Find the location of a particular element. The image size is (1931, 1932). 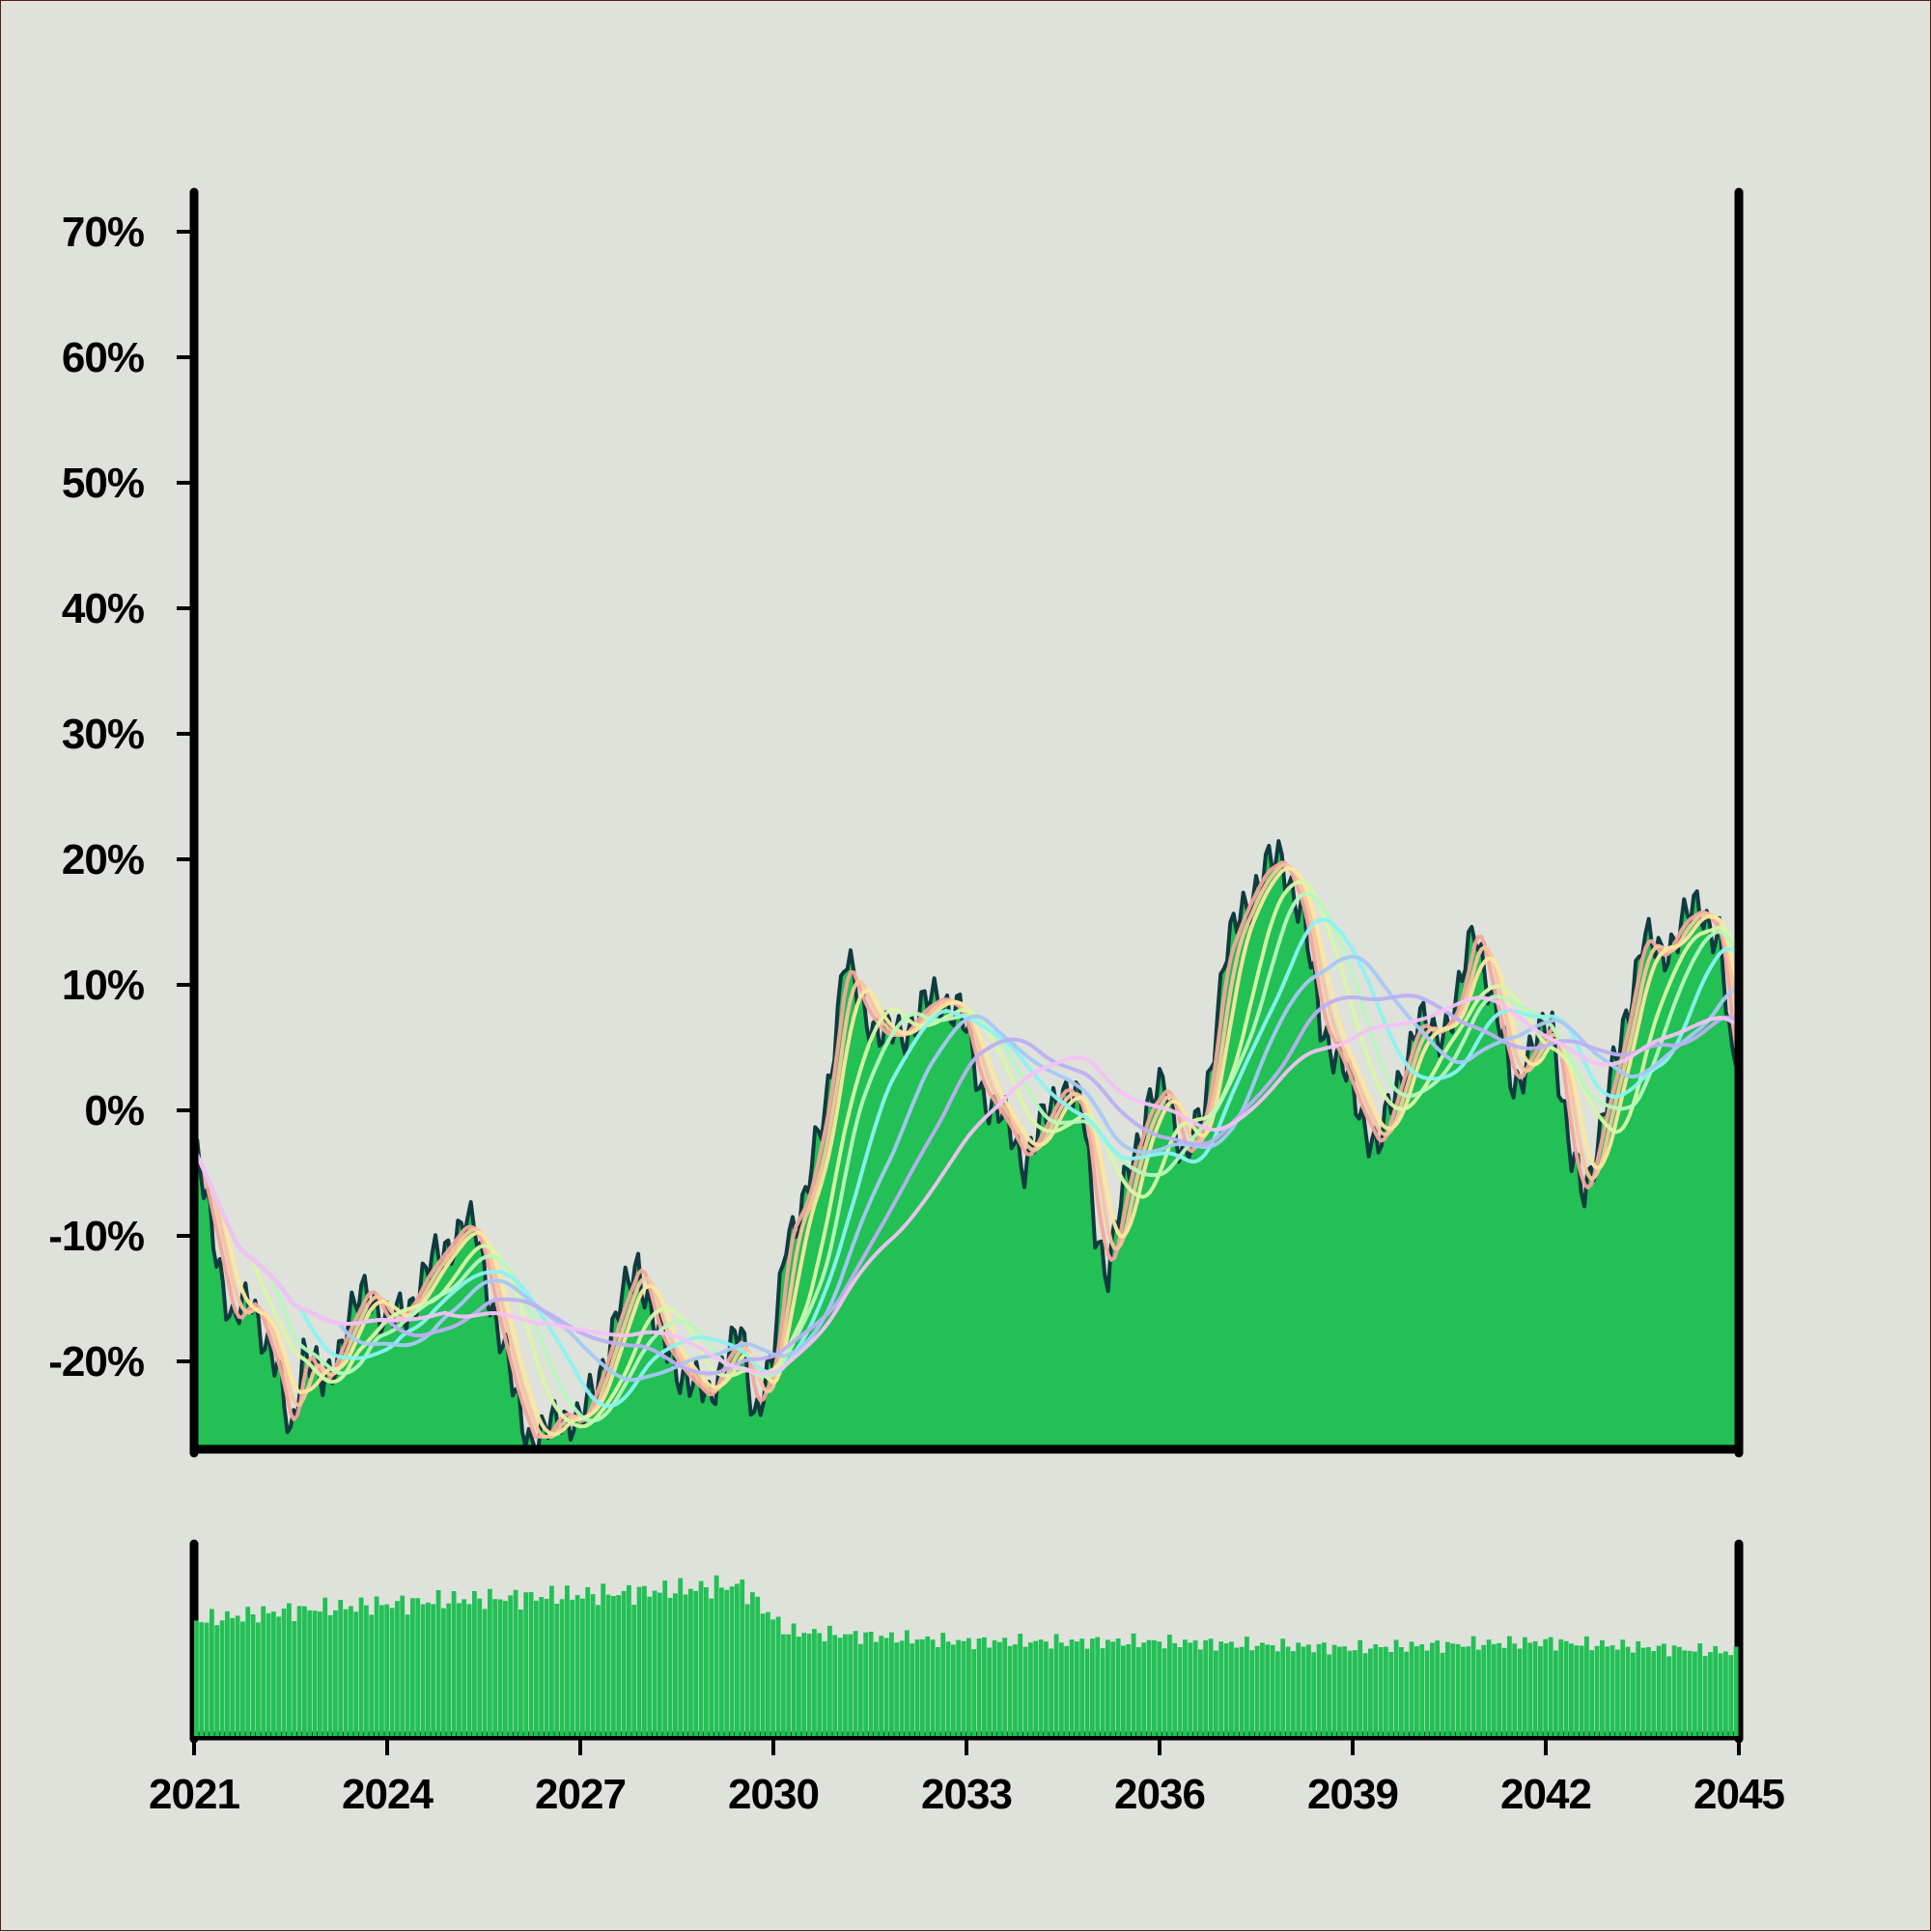

x-tick-label: 2042 is located at coordinates (1545, 1795).